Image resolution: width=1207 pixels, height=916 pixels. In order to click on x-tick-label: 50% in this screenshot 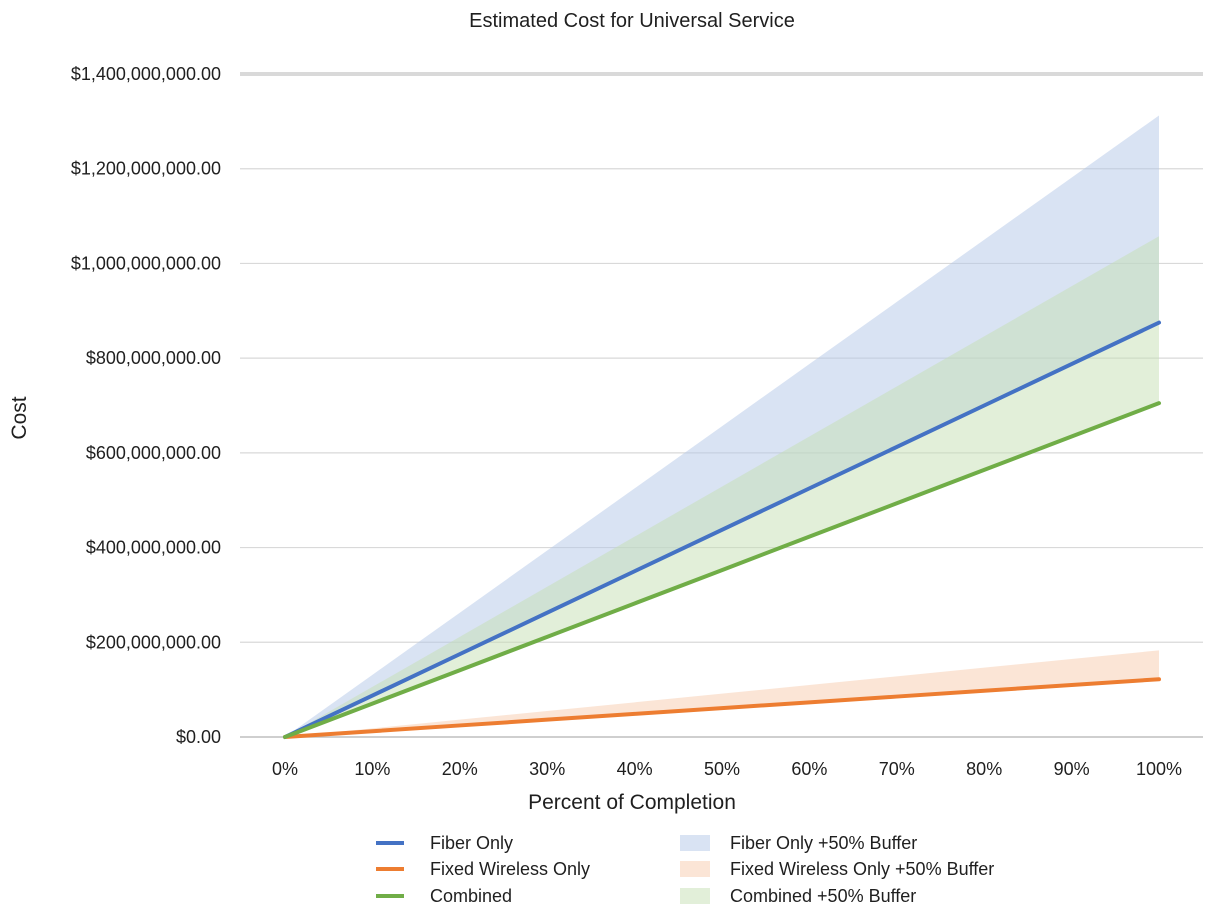, I will do `click(722, 769)`.